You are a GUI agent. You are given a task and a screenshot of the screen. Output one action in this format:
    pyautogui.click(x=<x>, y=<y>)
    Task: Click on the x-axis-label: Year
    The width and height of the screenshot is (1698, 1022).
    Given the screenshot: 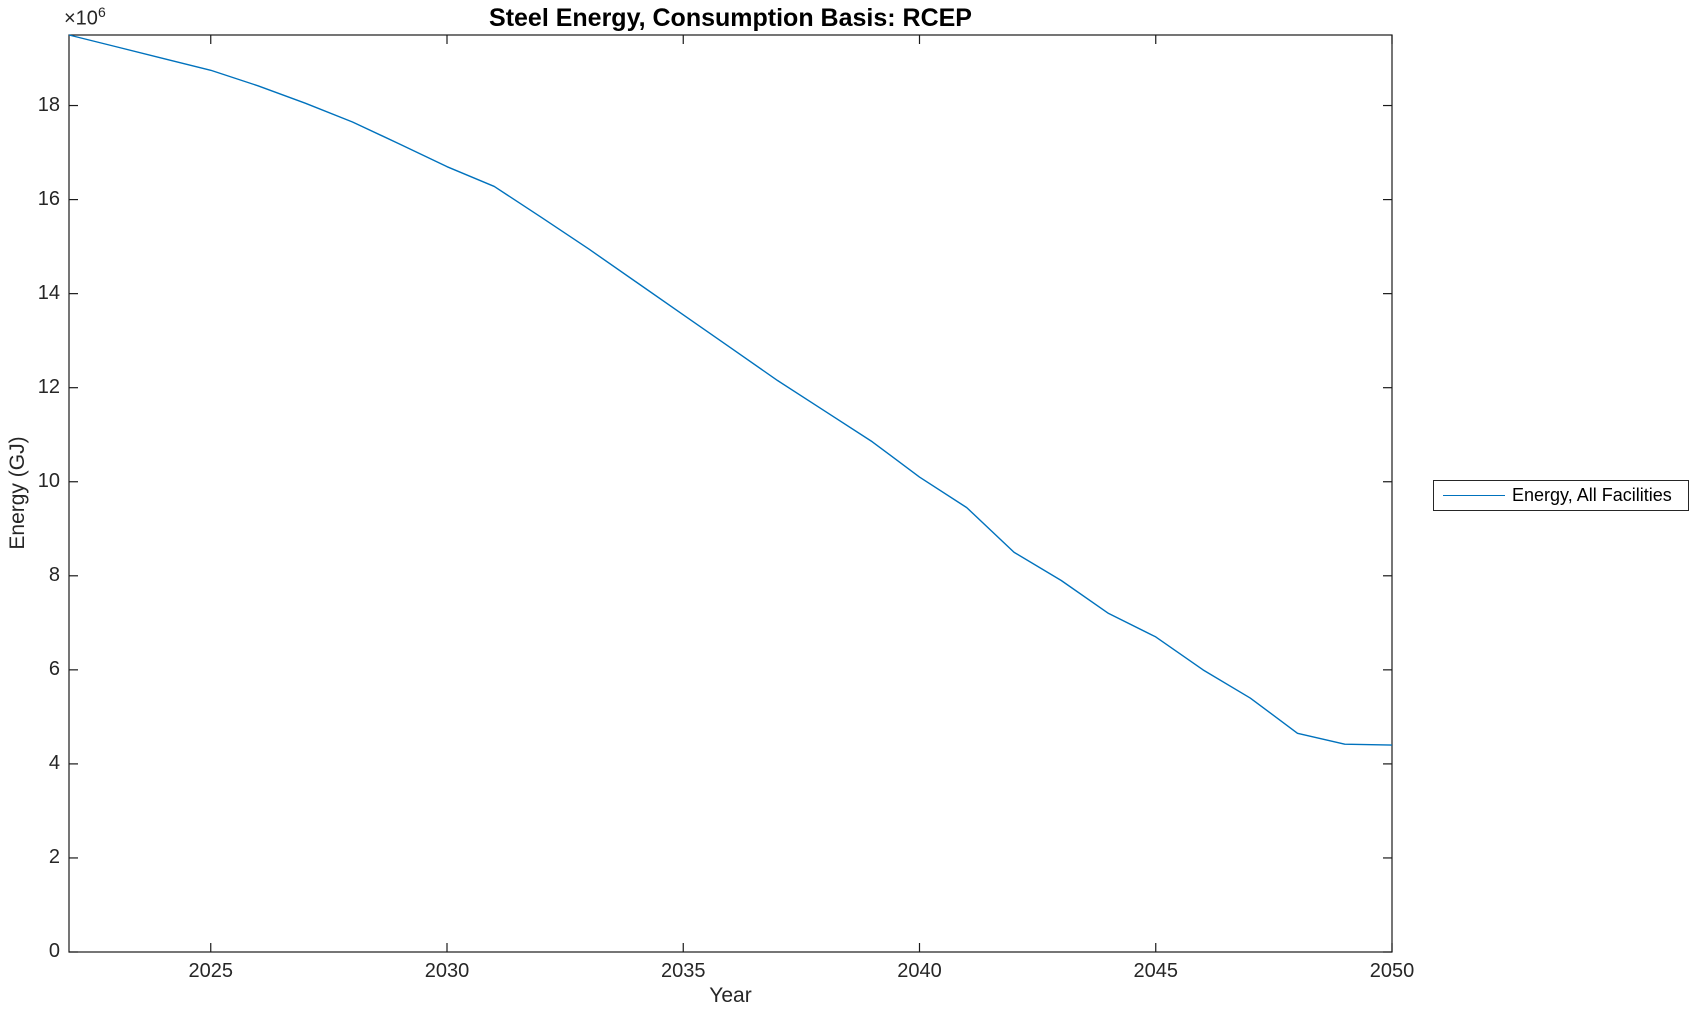 What is the action you would take?
    pyautogui.click(x=730, y=995)
    